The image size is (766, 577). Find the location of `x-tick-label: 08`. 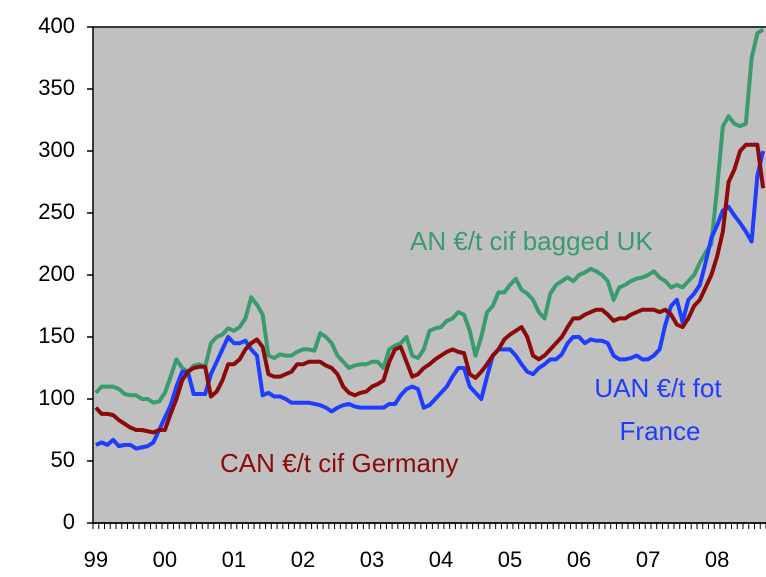

x-tick-label: 08 is located at coordinates (717, 559).